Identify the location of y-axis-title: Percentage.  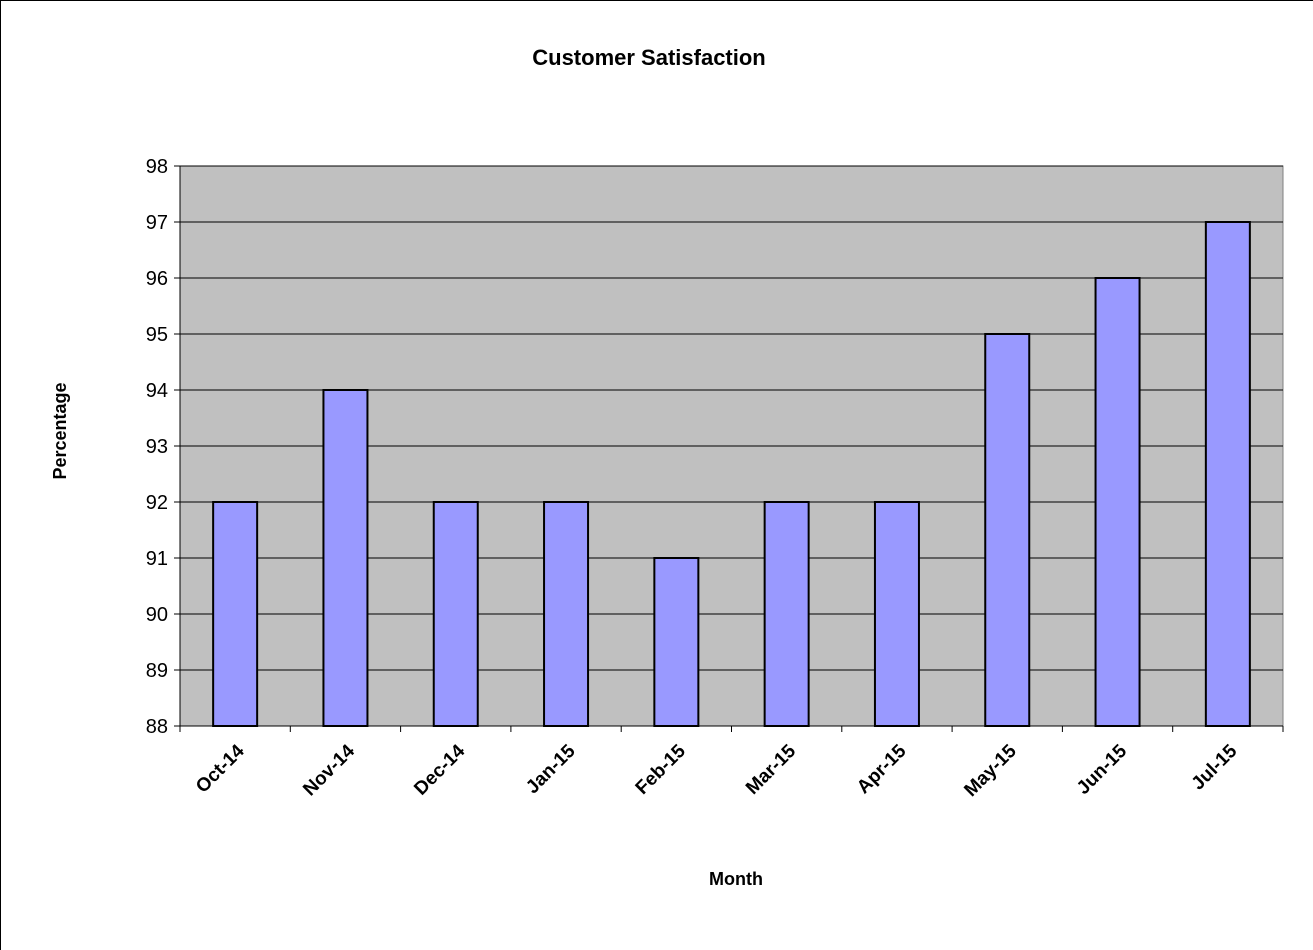
(60, 430).